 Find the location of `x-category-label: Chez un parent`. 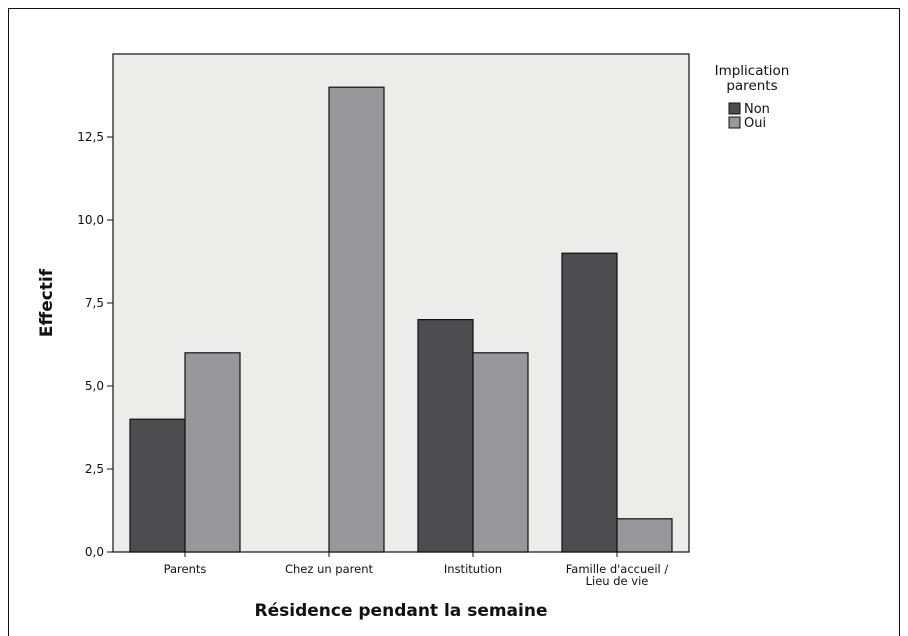

x-category-label: Chez un parent is located at coordinates (329, 569).